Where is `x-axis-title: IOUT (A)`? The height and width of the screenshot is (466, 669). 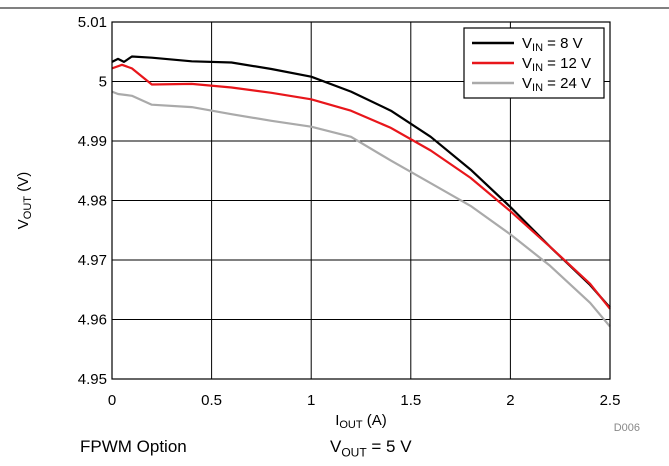
x-axis-title: IOUT (A) is located at coordinates (361, 421).